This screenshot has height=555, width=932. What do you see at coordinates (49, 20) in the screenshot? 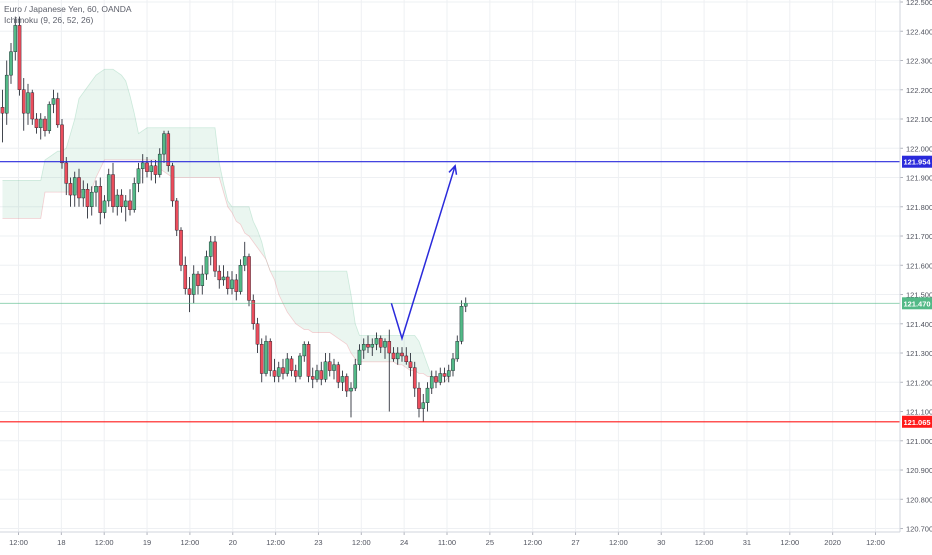
I see `indicator-label: Ichimoku (9, 26, 52, 26)` at bounding box center [49, 20].